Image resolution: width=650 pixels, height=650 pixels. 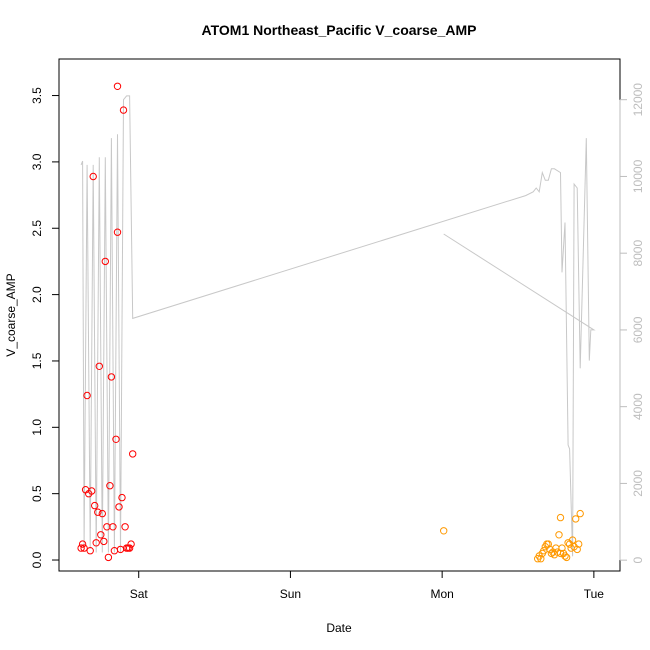 What do you see at coordinates (37, 360) in the screenshot?
I see `y-tick-label: 1.5` at bounding box center [37, 360].